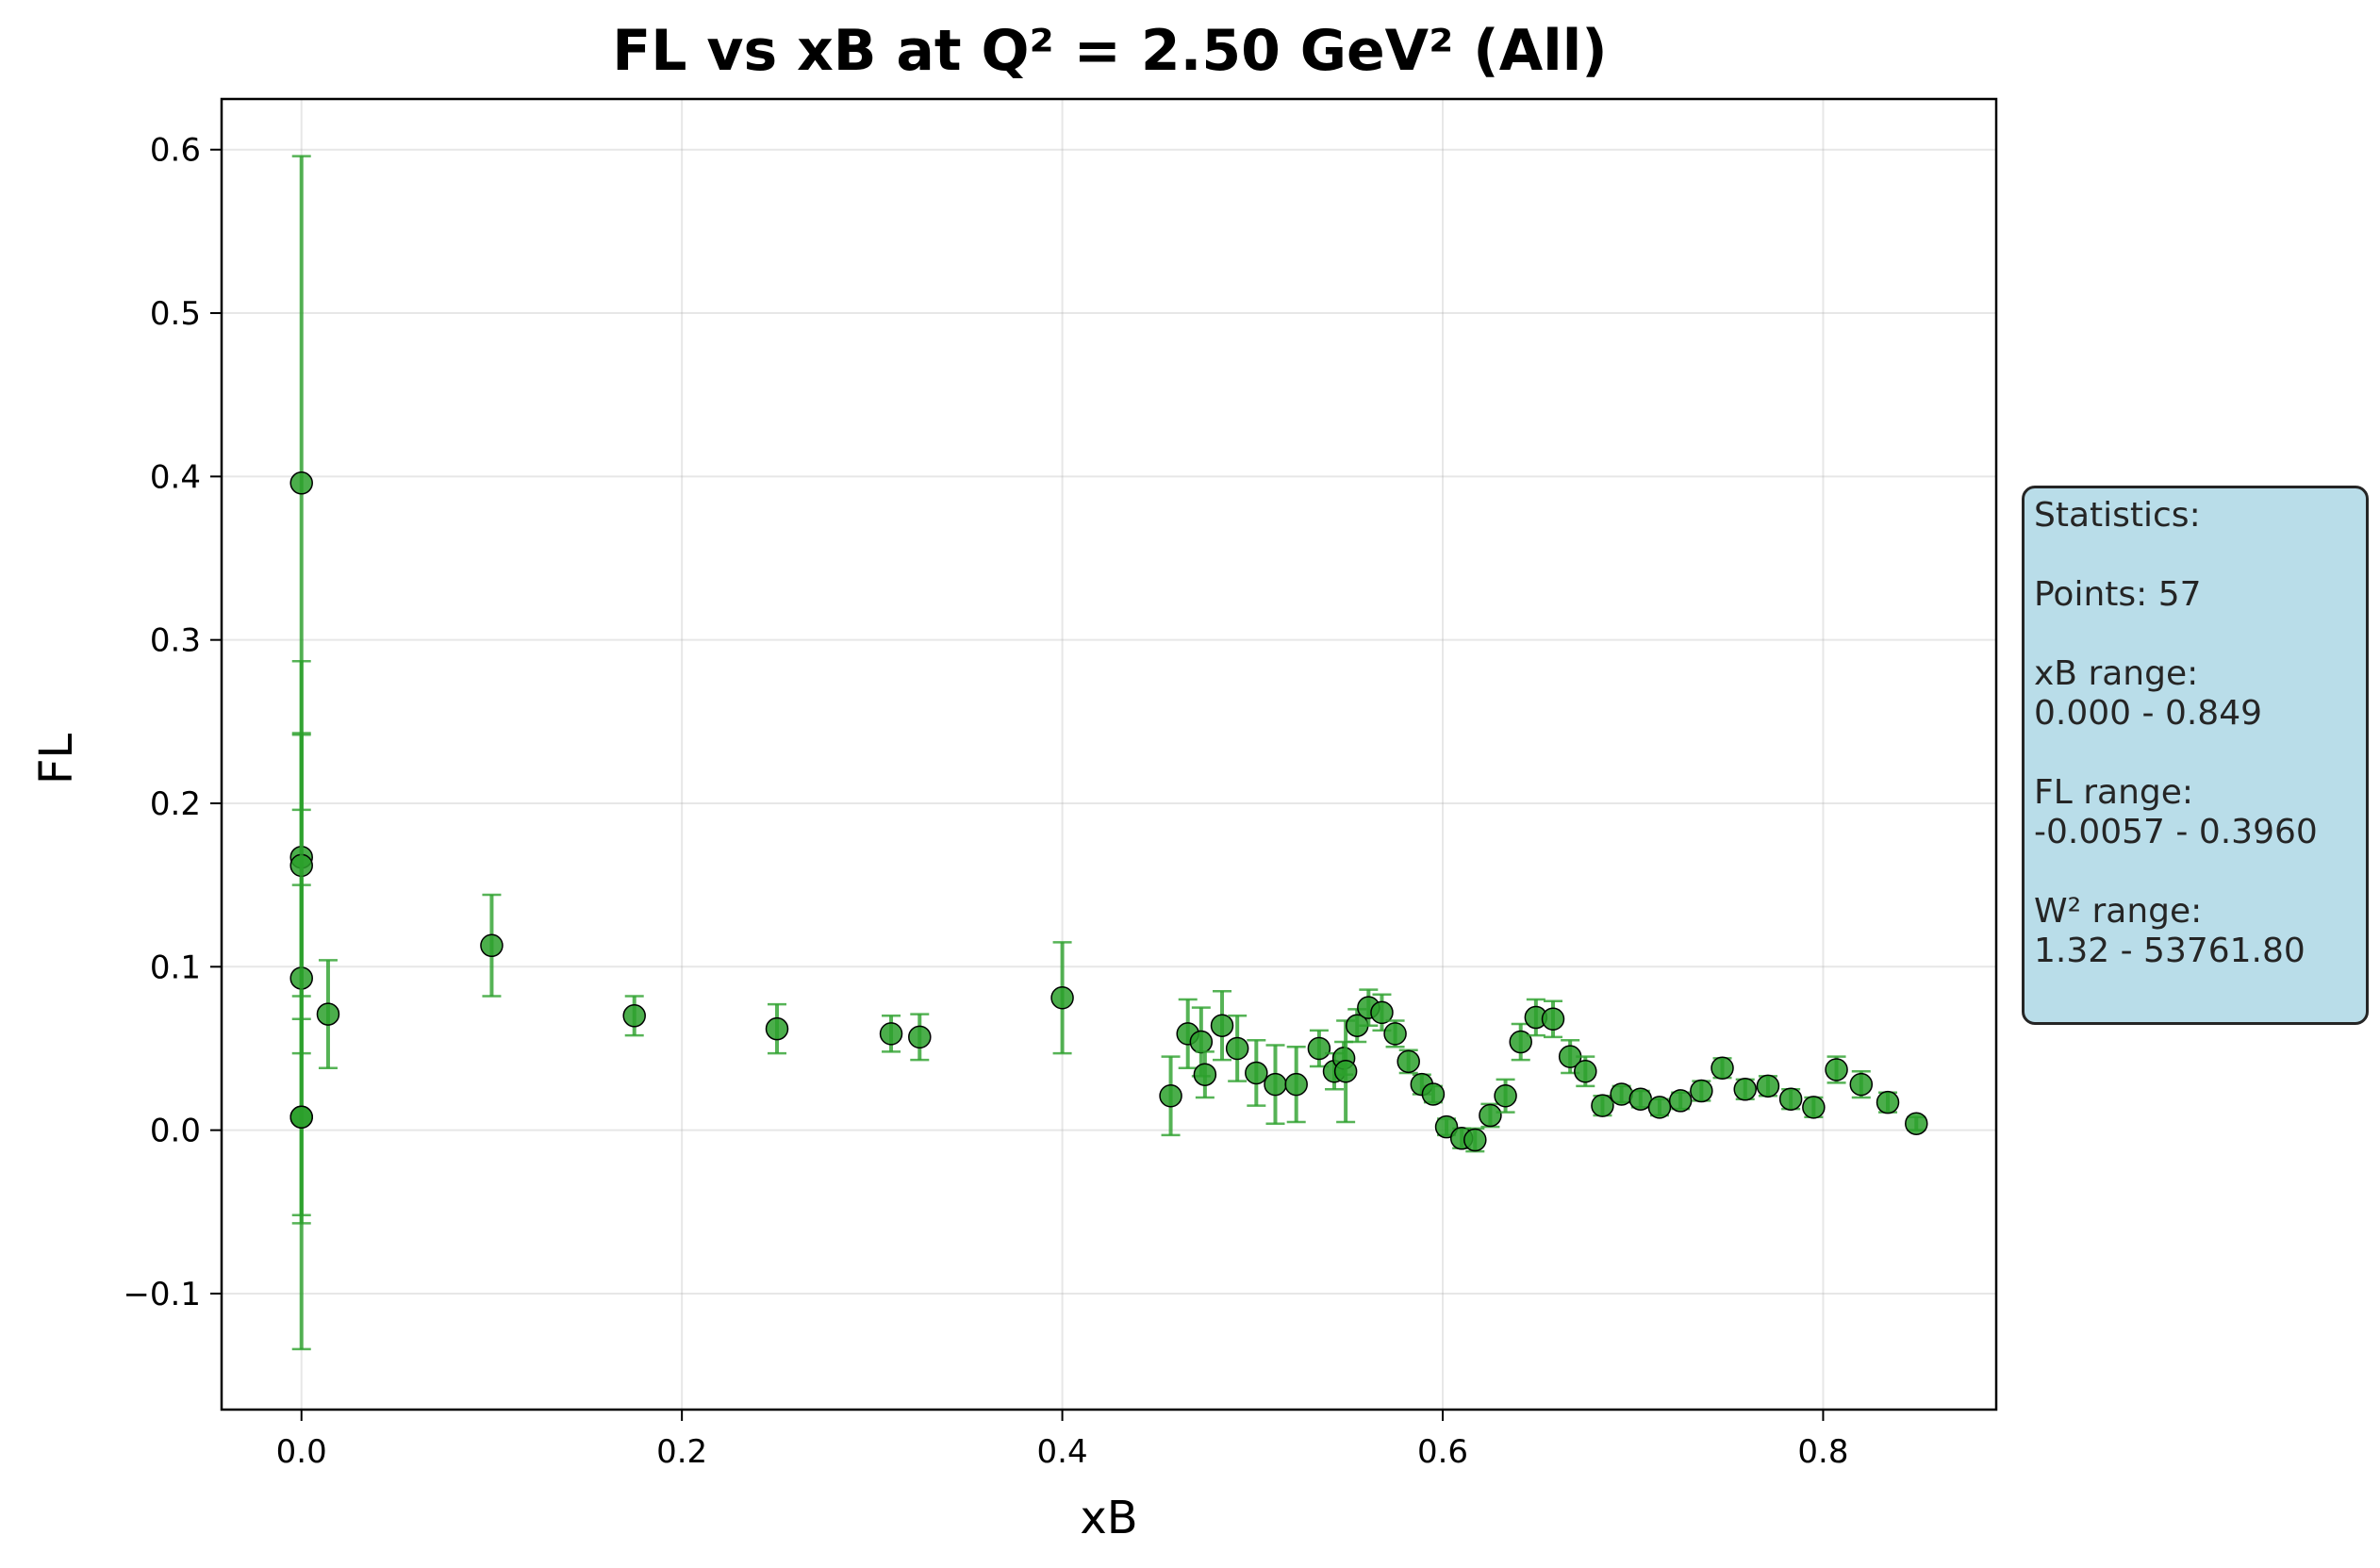  I want to click on x-tick-label: 0.4, so click(1062, 1452).